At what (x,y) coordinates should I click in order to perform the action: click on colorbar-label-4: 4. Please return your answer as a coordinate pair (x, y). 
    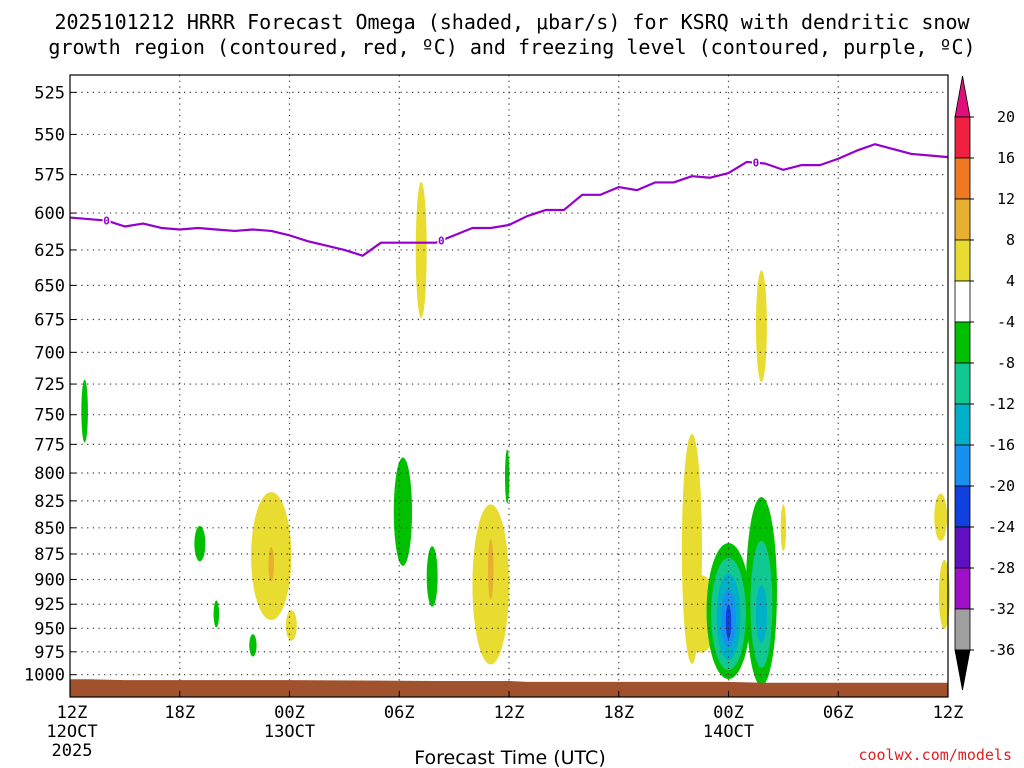
    Looking at the image, I should click on (1010, 281).